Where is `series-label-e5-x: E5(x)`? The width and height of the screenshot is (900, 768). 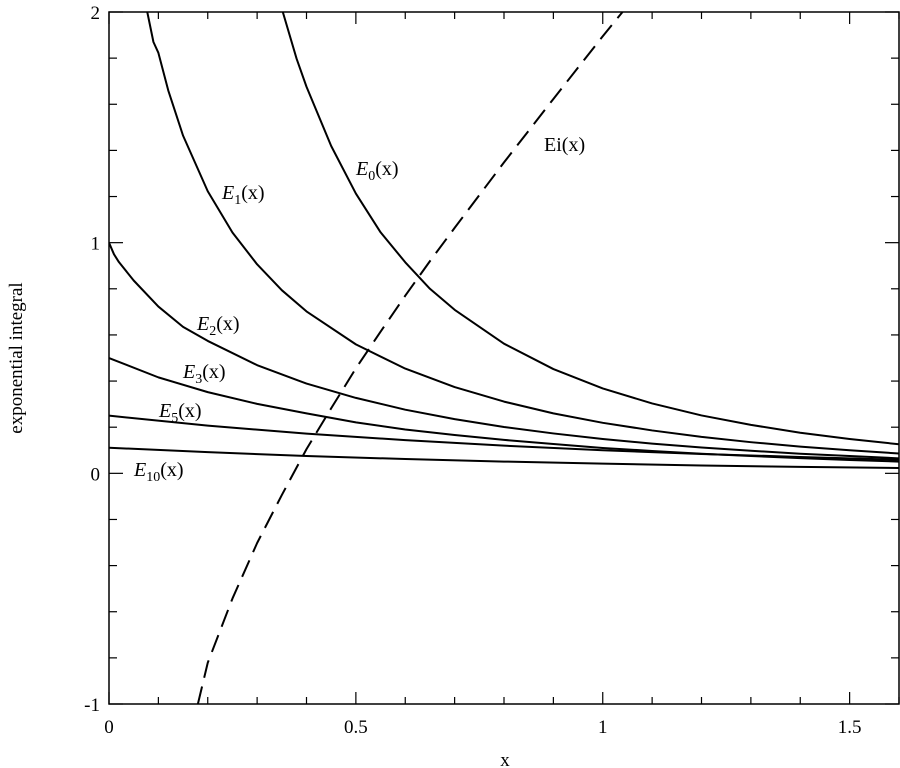
series-label-e5-x: E5(x) is located at coordinates (180, 413).